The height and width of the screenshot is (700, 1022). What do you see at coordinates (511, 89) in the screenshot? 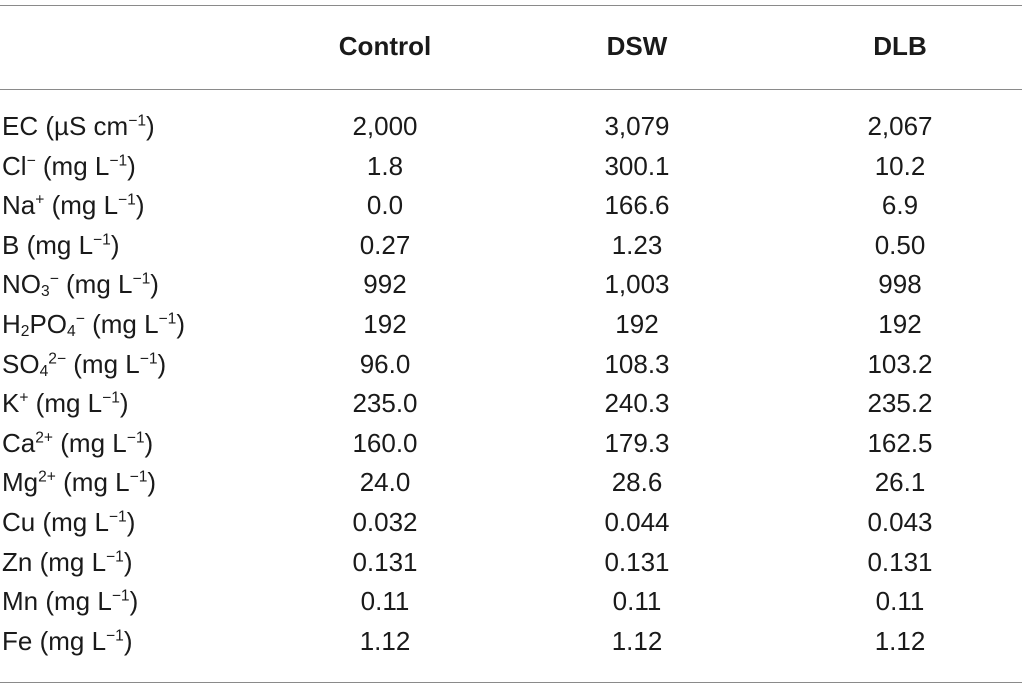
I see `header-rule` at bounding box center [511, 89].